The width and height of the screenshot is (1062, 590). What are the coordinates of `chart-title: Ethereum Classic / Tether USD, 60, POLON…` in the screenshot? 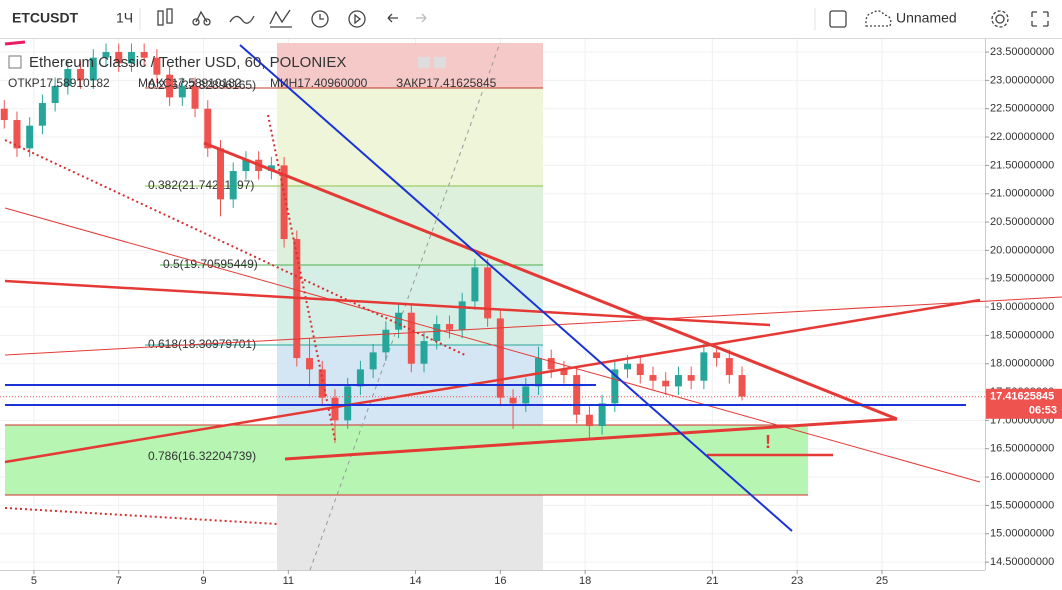 It's located at (187, 62).